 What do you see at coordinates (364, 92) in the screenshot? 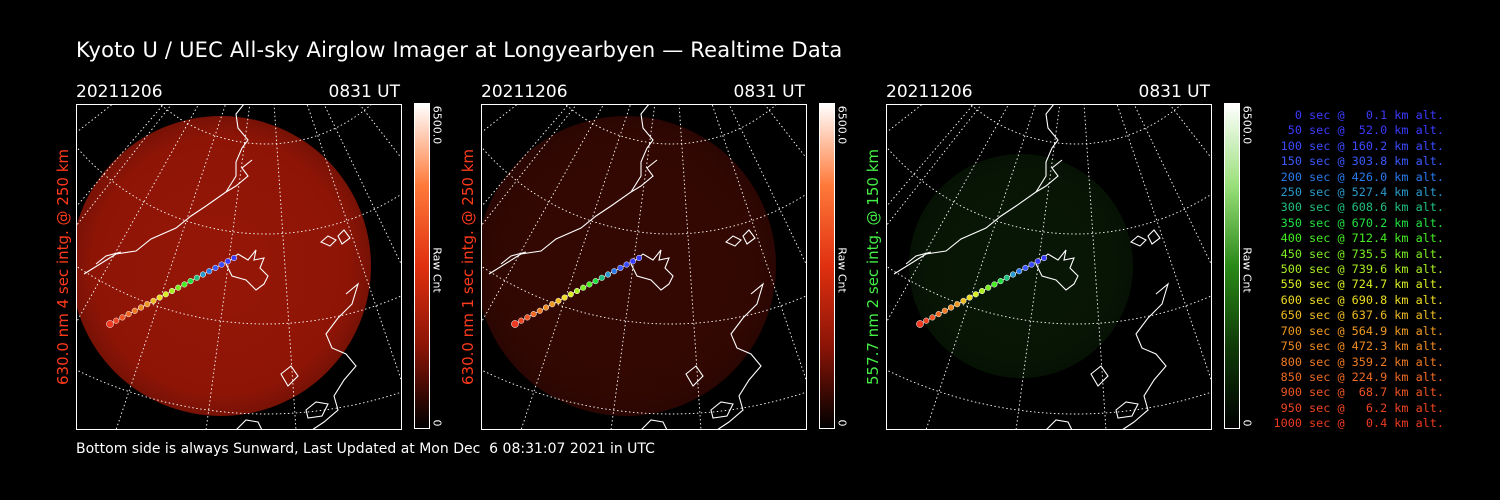
I see `panel-1-time: 0831 UT` at bounding box center [364, 92].